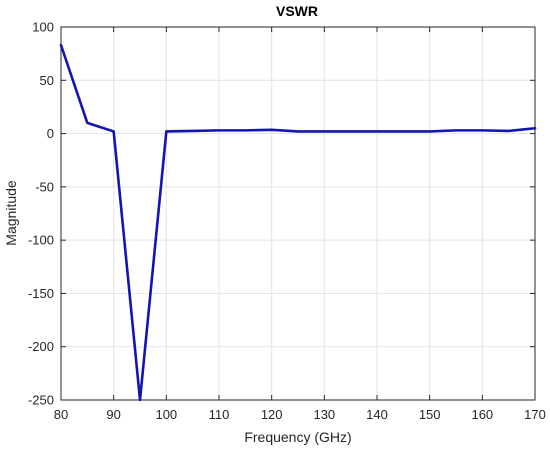  I want to click on y-tick-label: -100, so click(41, 240).